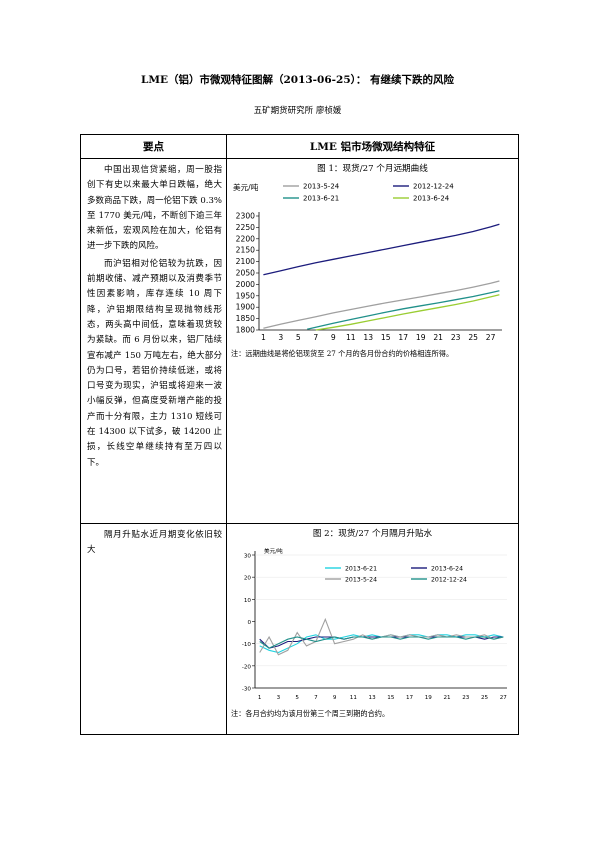 The width and height of the screenshot is (595, 842). Describe the element at coordinates (372, 146) in the screenshot. I see `header-market-features: LME 铝市场微观结构特征` at that location.